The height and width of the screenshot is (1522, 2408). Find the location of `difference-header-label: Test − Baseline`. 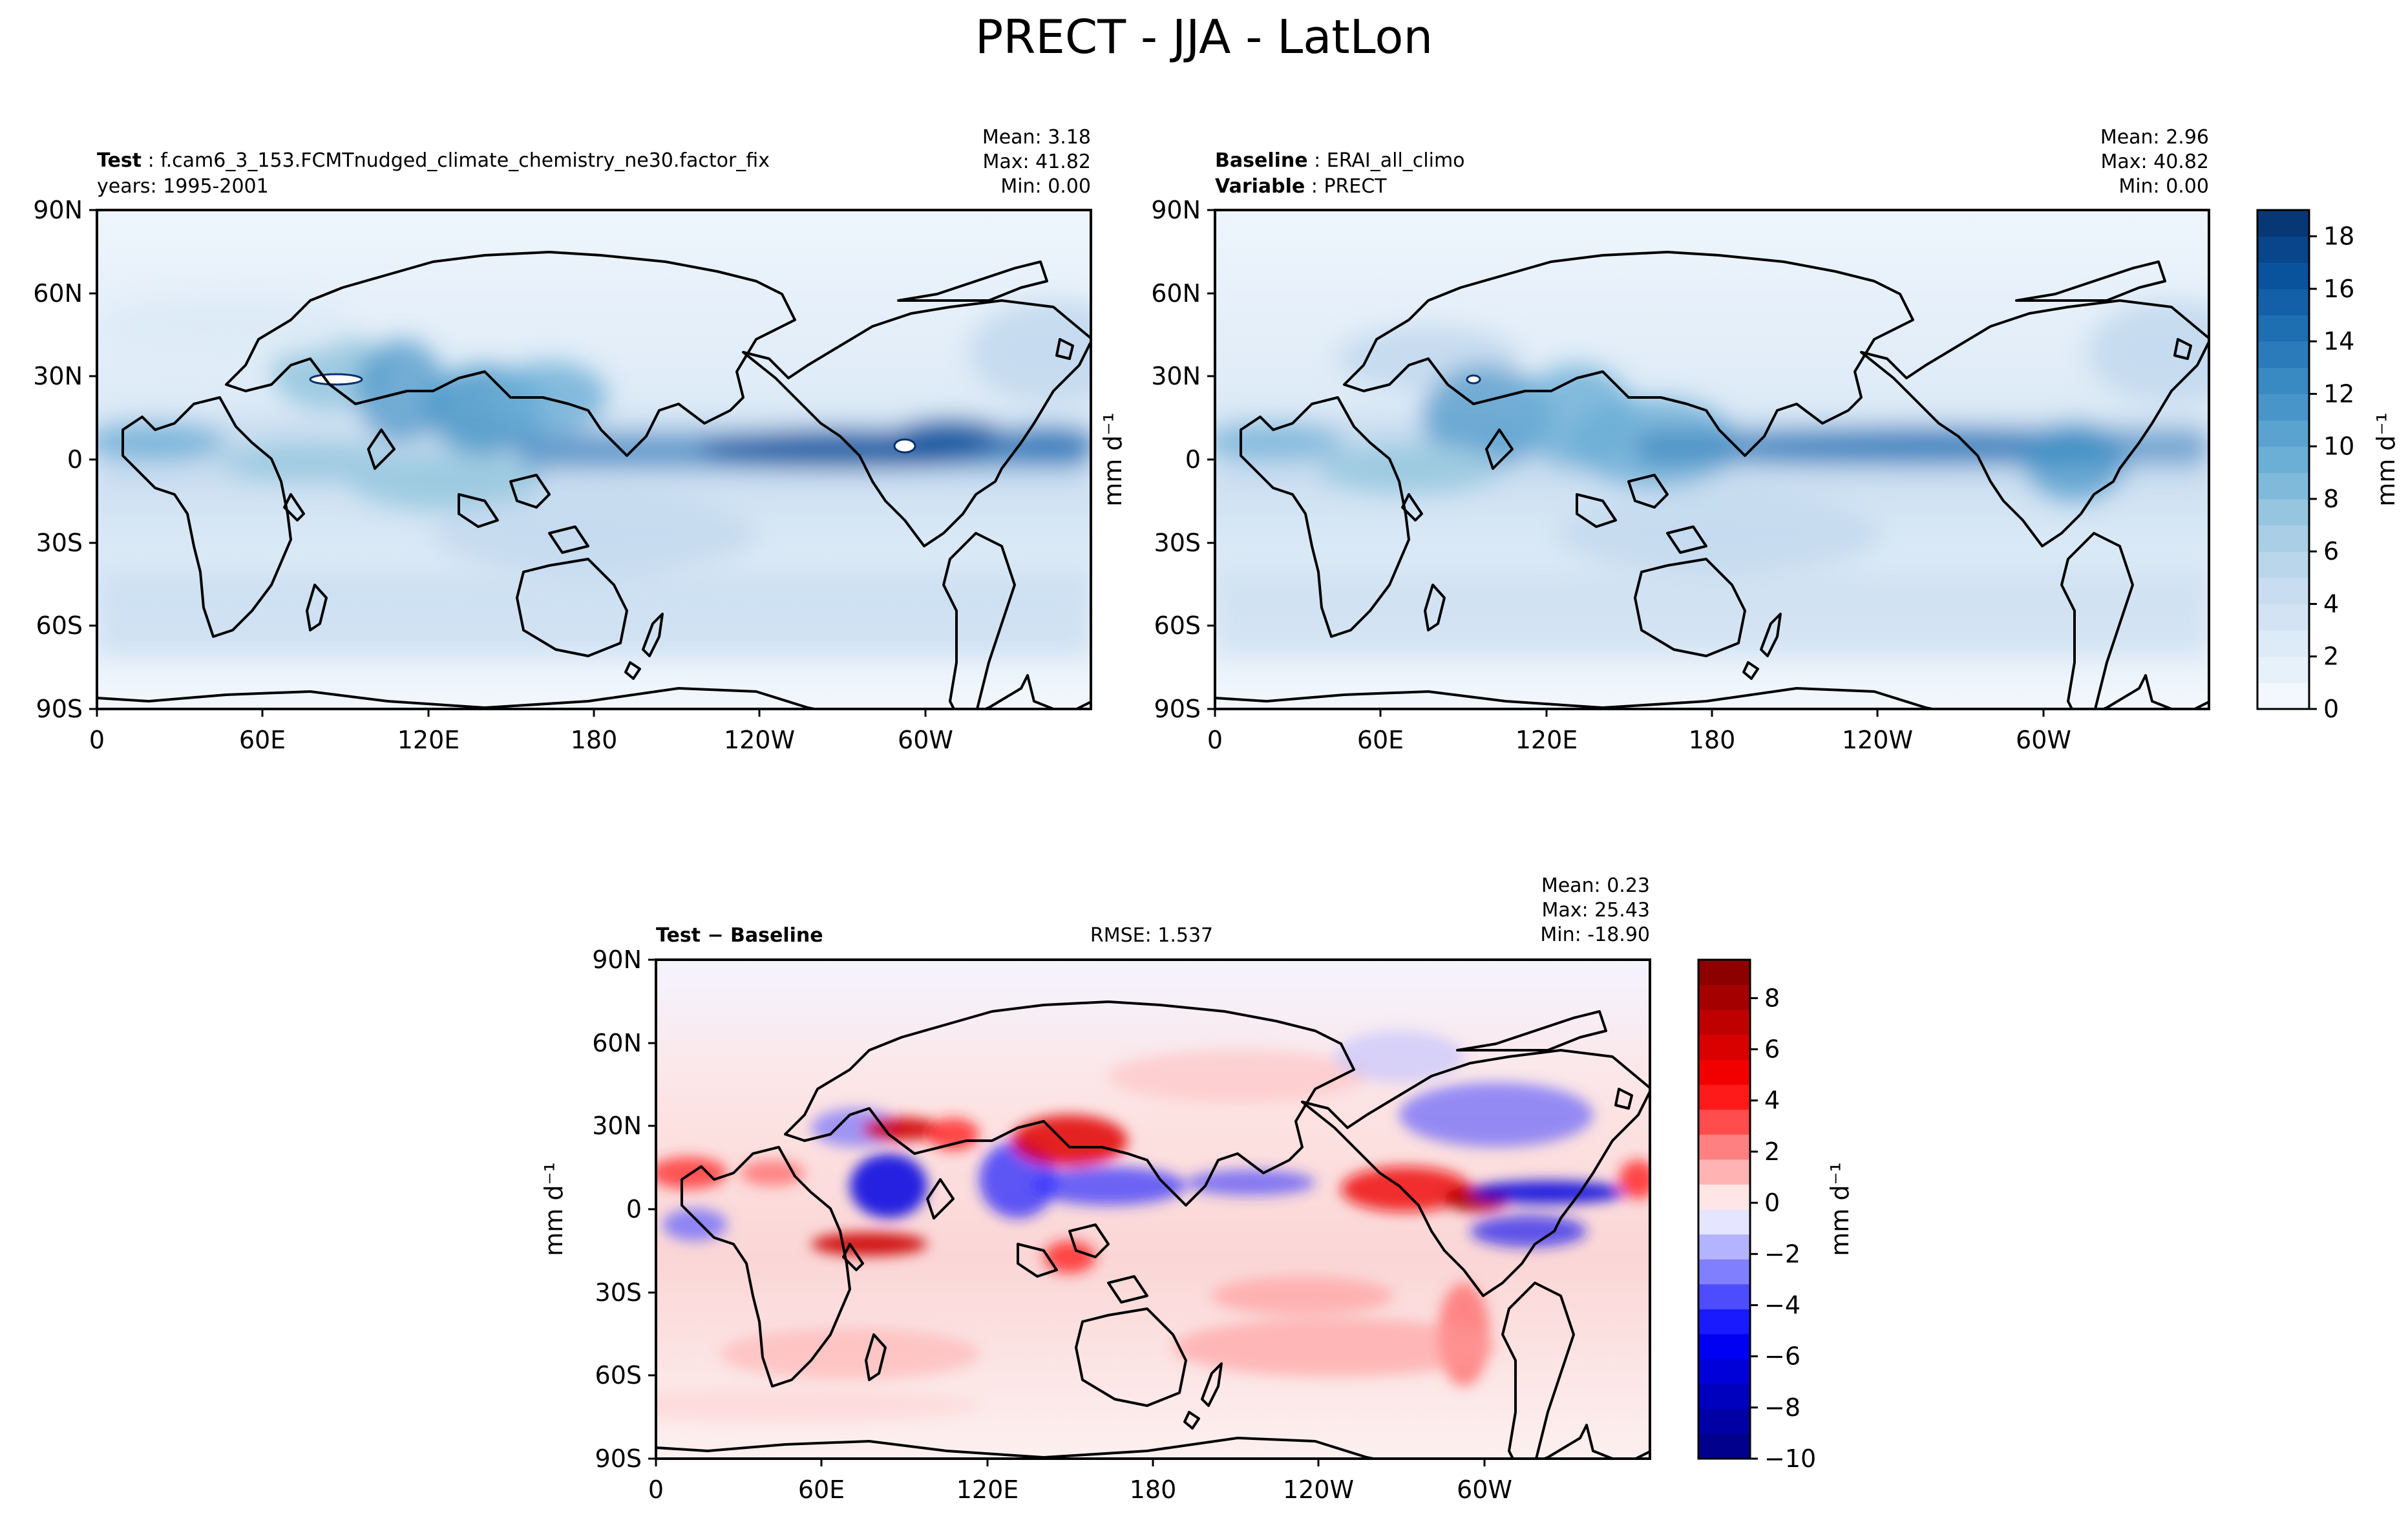

difference-header-label: Test − Baseline is located at coordinates (739, 935).